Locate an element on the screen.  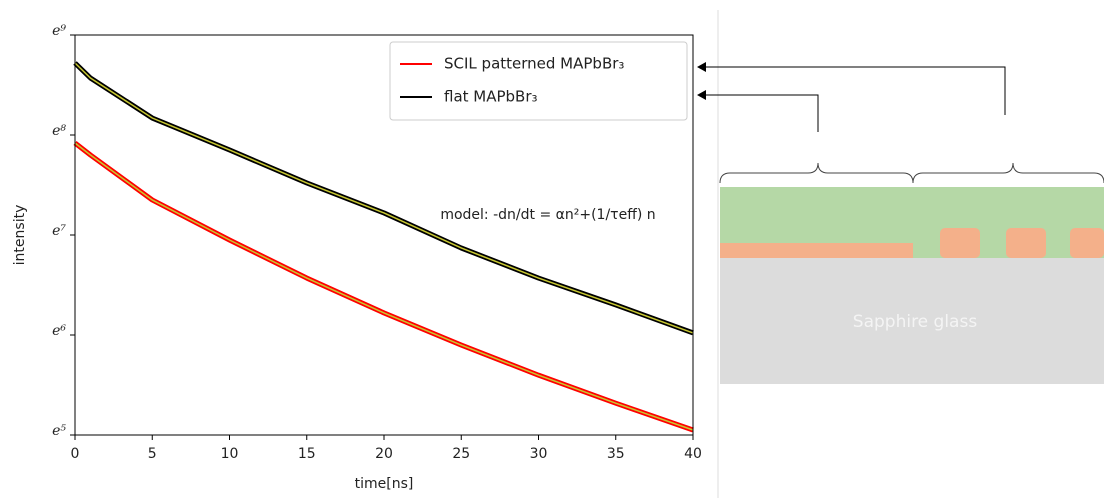
legend-label: flat MAPbBr₃ is located at coordinates (491, 97).